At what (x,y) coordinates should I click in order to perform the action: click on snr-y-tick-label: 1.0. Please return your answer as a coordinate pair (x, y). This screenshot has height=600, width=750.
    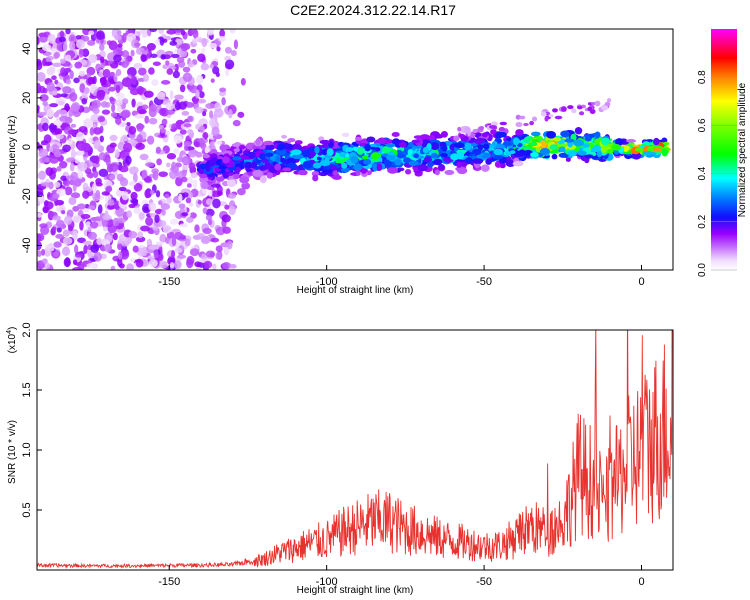
    Looking at the image, I should click on (27, 449).